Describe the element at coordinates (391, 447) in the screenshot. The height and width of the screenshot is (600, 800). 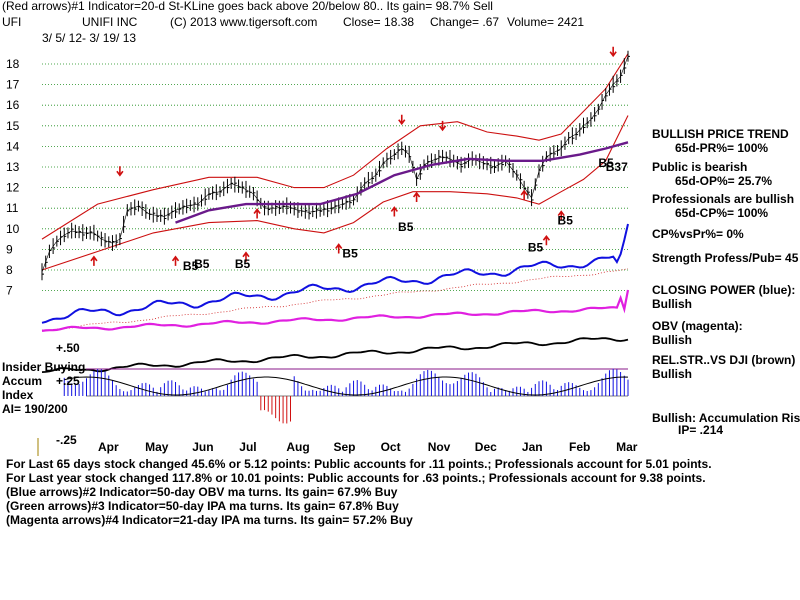
I see `month-oct: Oct` at that location.